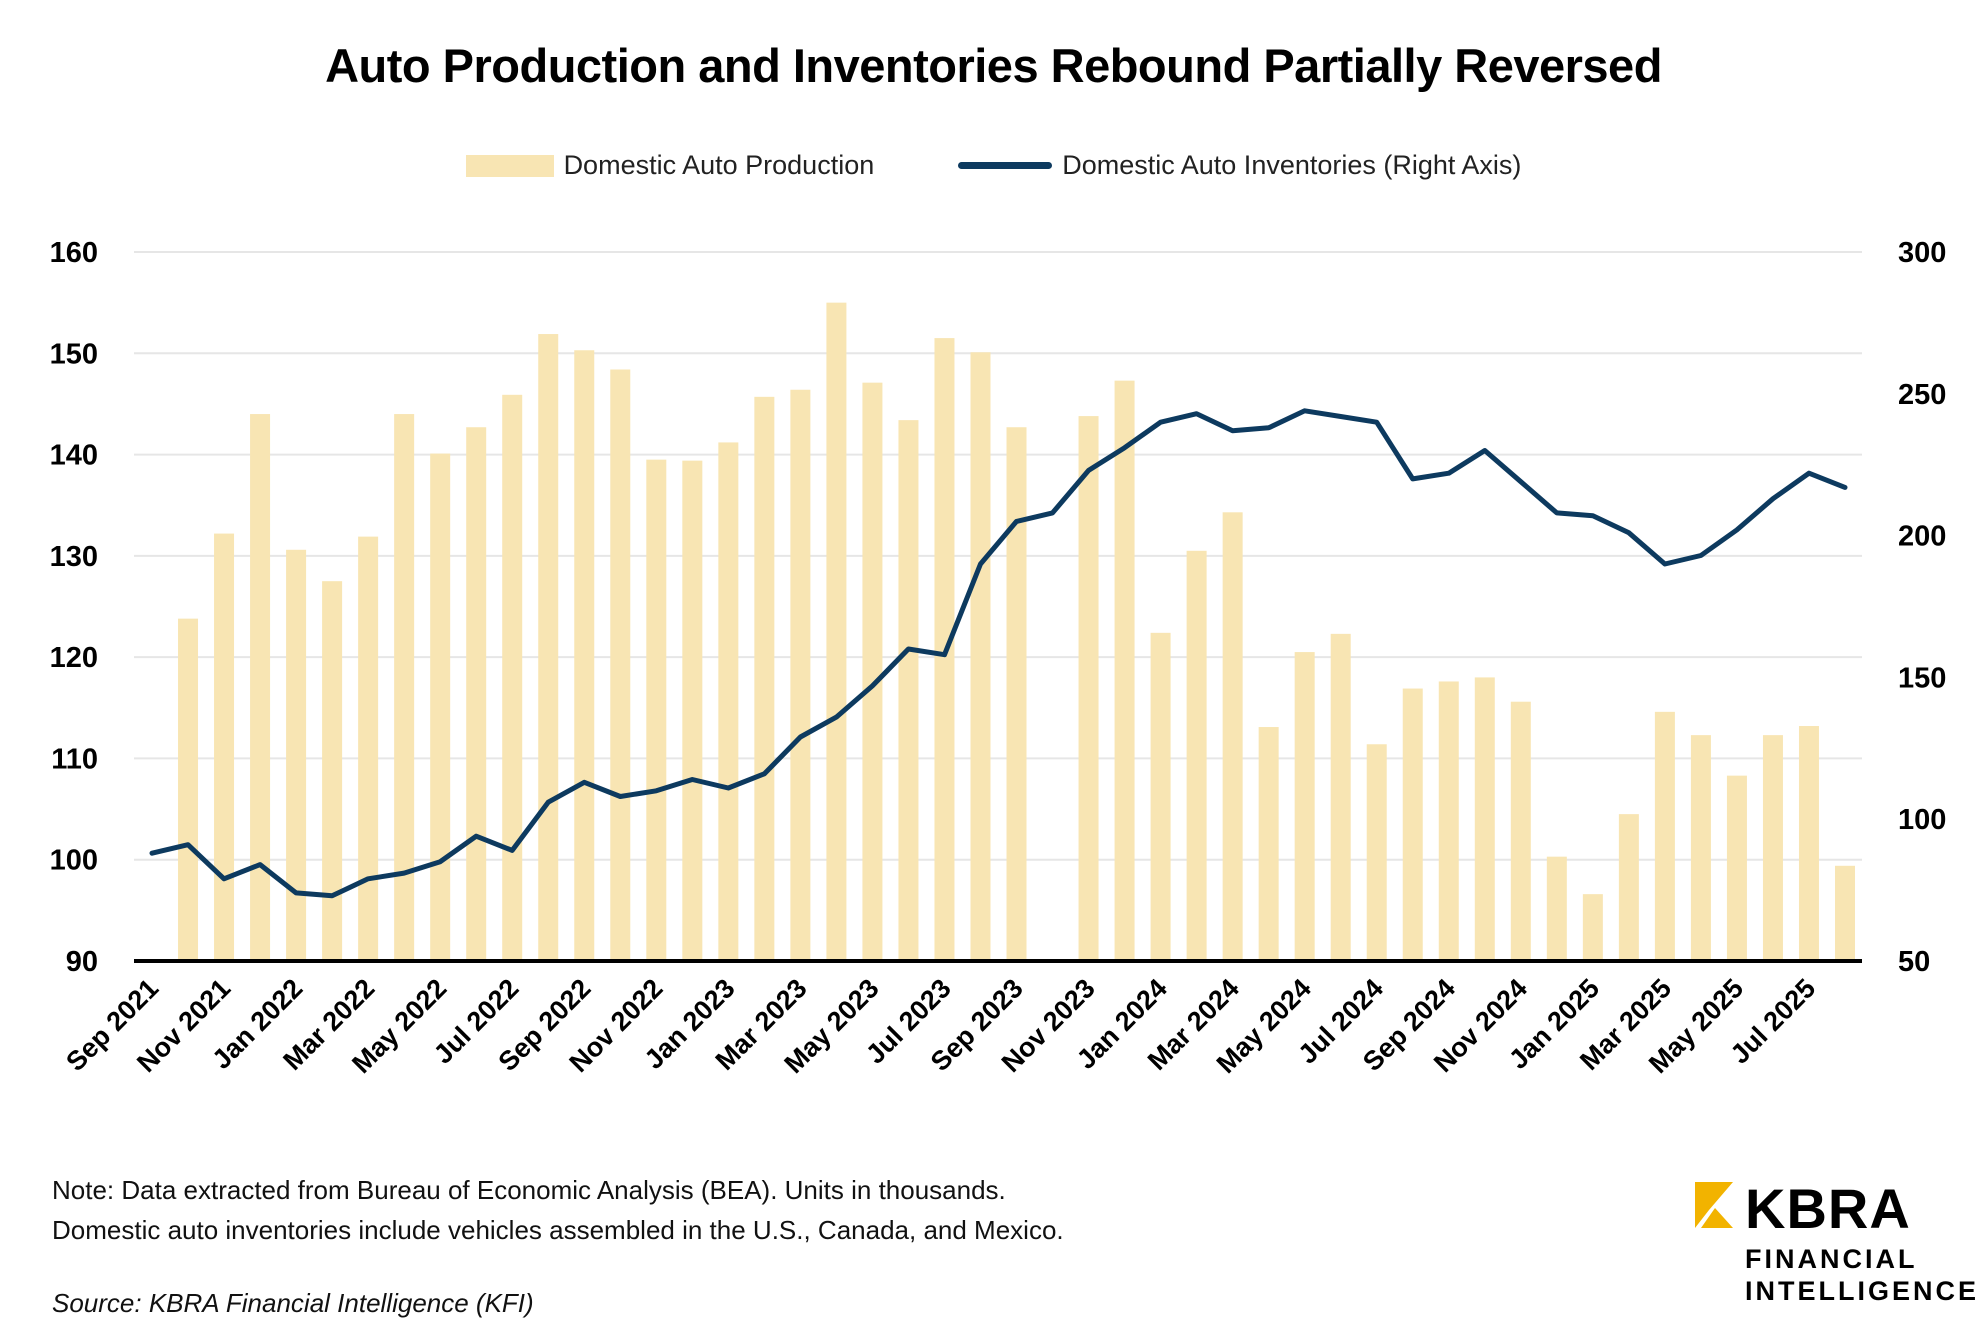 The width and height of the screenshot is (1987, 1327). I want to click on right-axis-tick-label: 300, so click(1922, 253).